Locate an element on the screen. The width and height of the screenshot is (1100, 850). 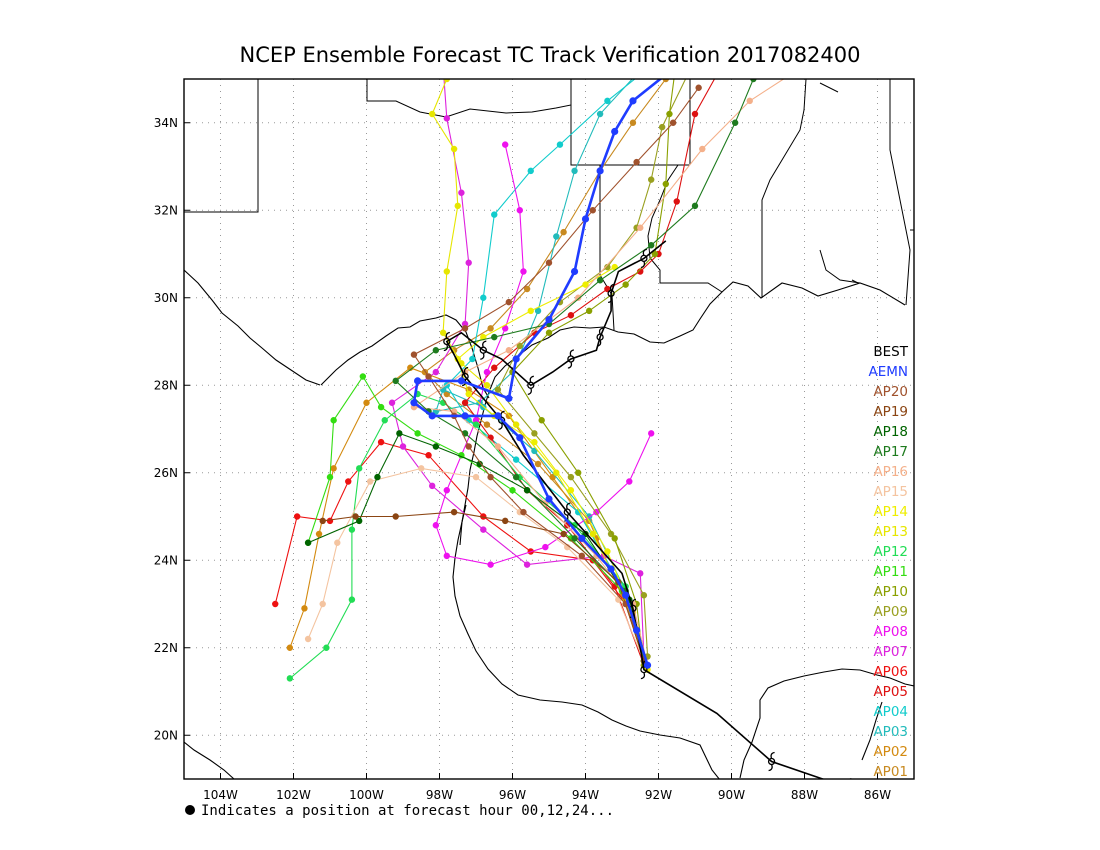
legend-entry: AP13 is located at coordinates (890, 532).